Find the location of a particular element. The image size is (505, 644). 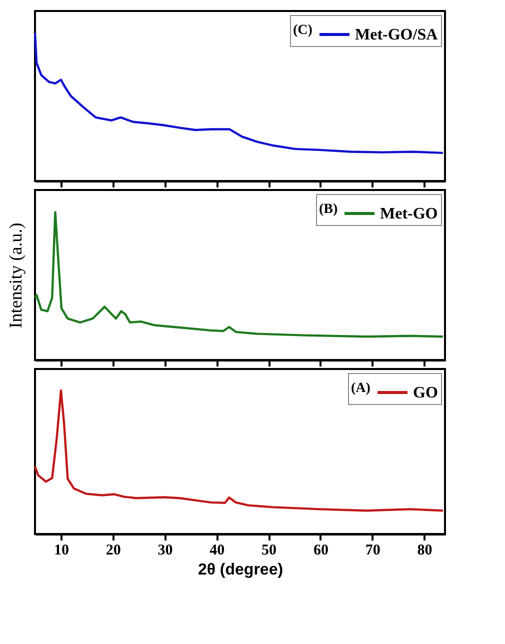

x-tick-label: 10 is located at coordinates (61, 550).